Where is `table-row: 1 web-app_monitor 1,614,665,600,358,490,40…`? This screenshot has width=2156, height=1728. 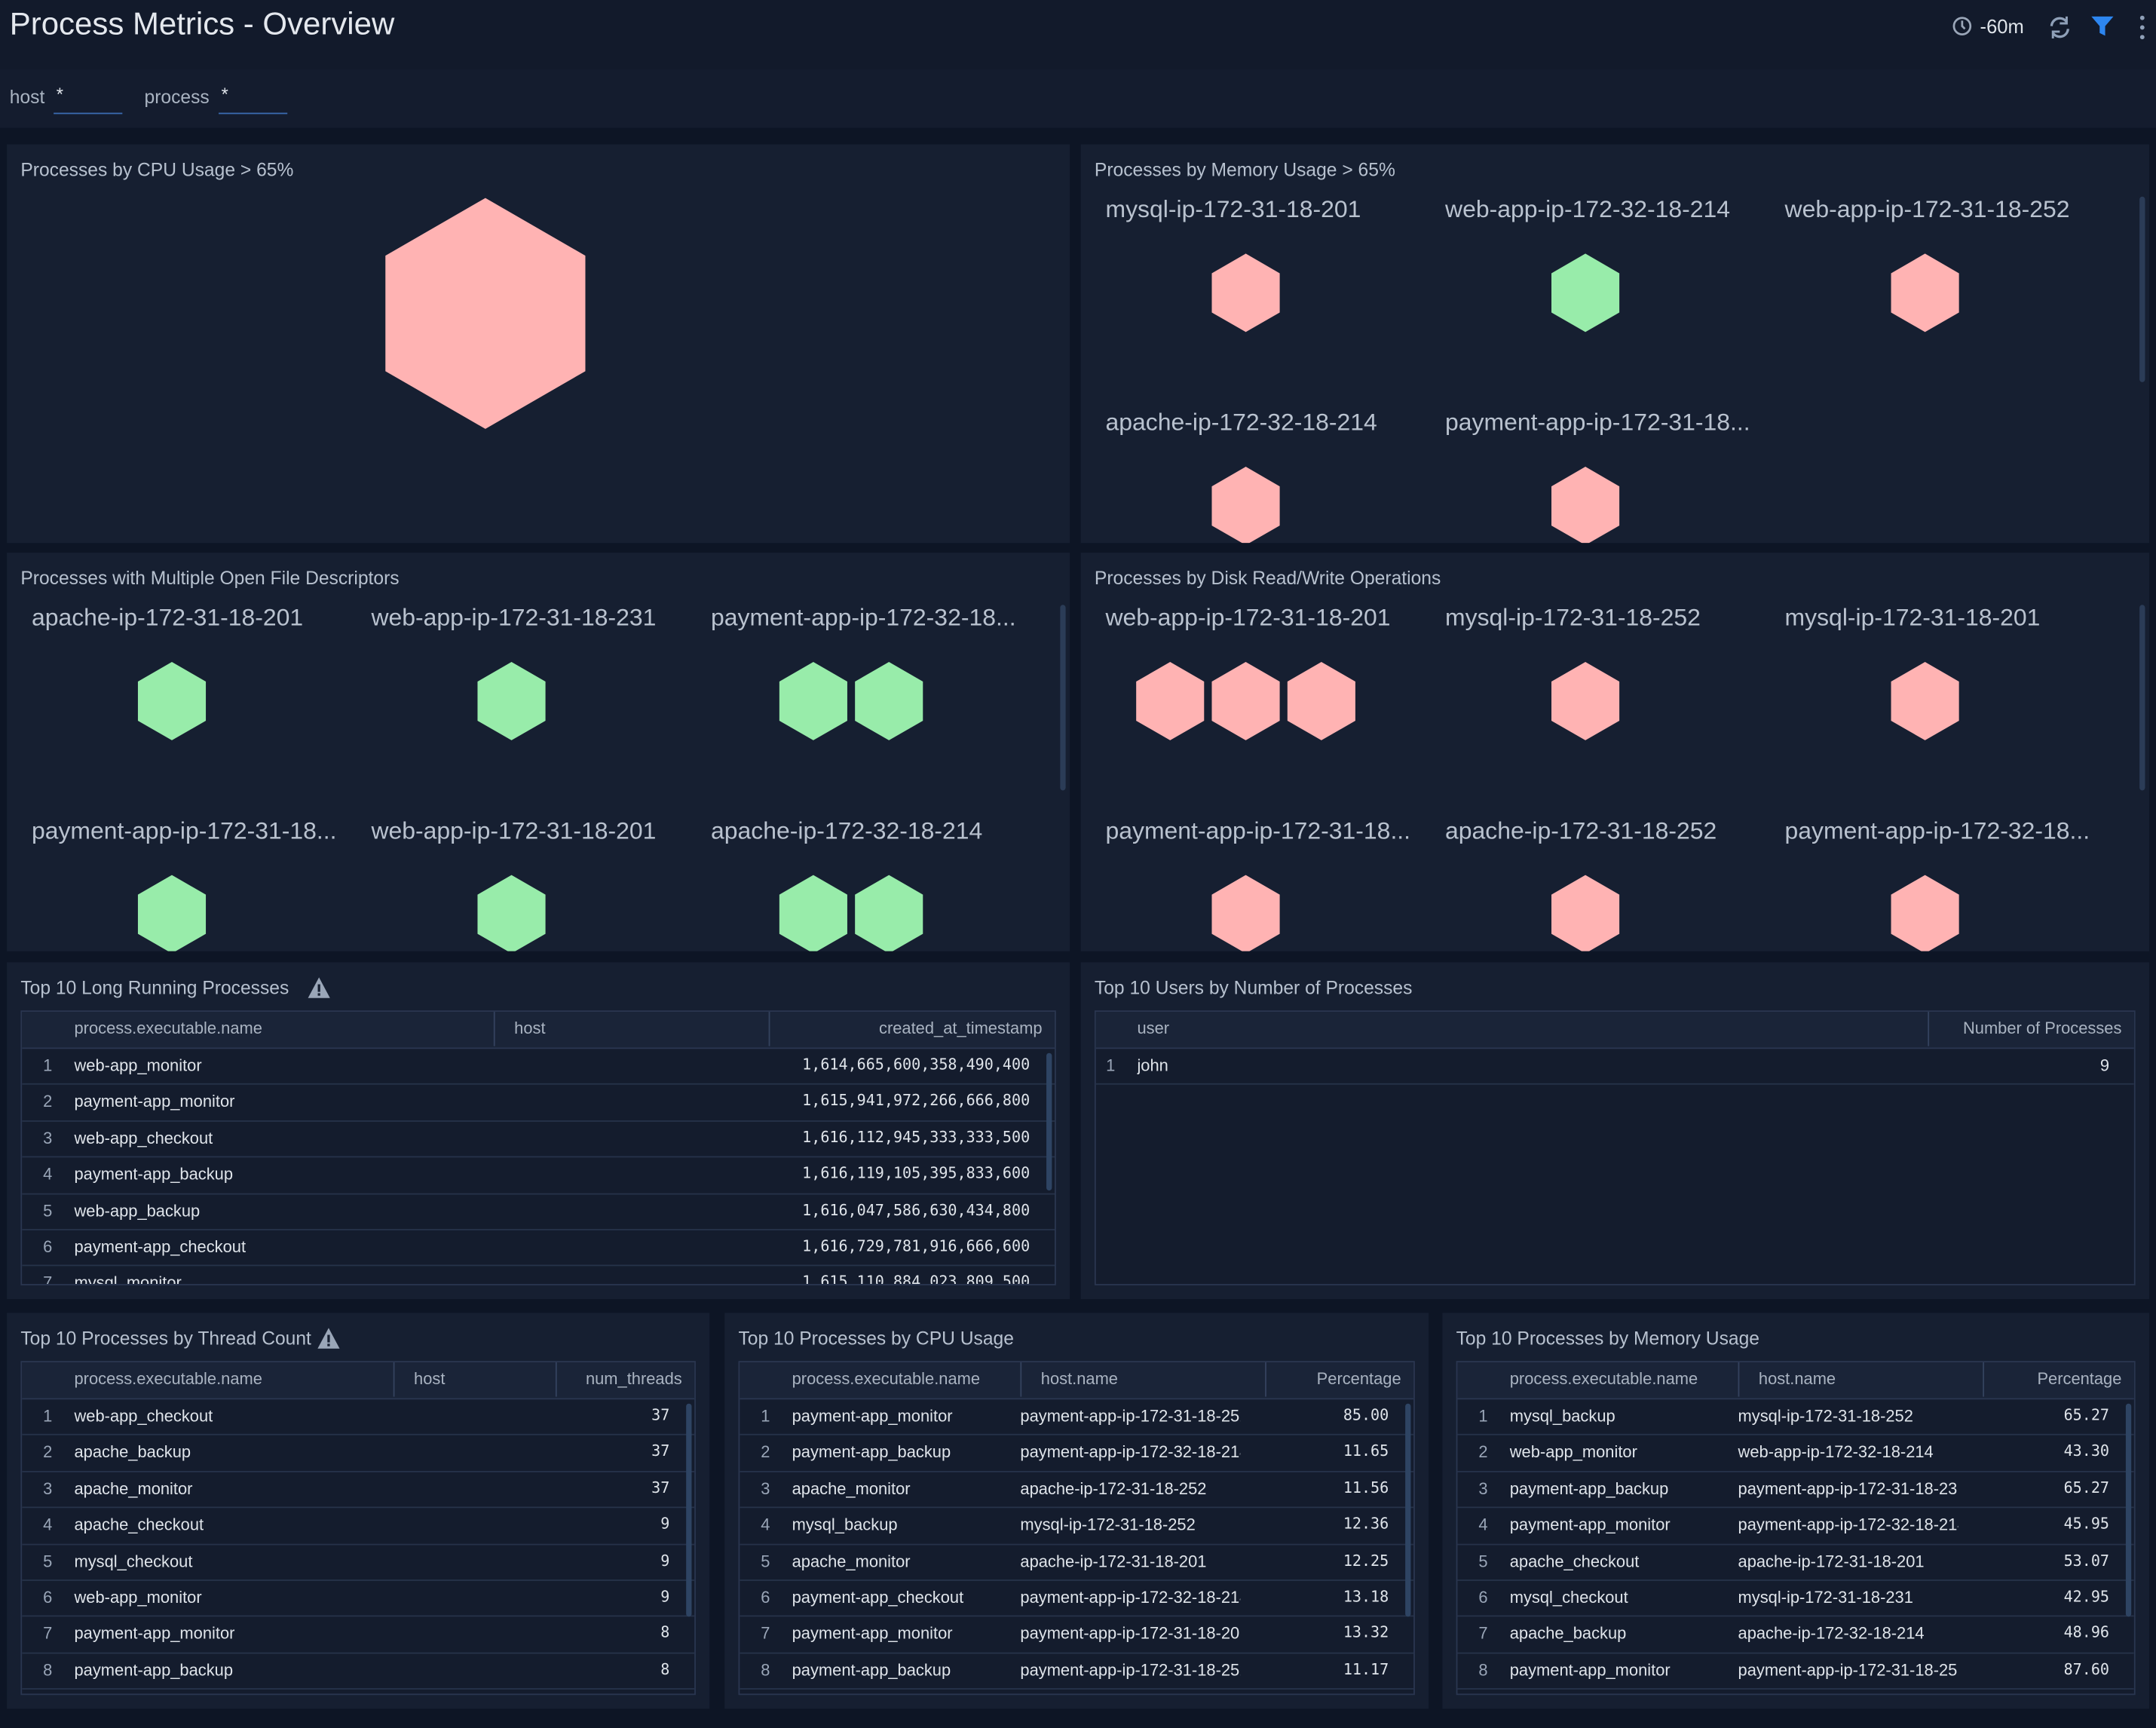
table-row: 1 web-app_monitor 1,614,665,600,358,490,40… is located at coordinates (538, 1066).